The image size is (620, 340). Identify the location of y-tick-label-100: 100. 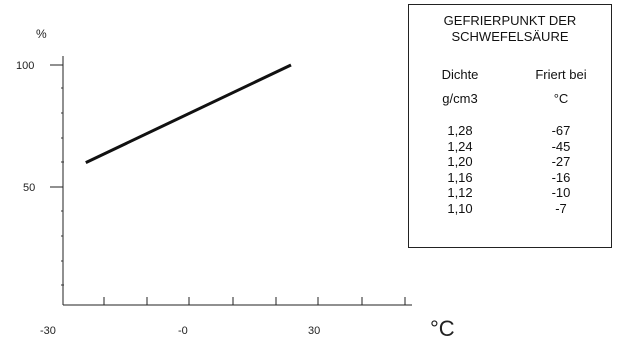
(25, 66).